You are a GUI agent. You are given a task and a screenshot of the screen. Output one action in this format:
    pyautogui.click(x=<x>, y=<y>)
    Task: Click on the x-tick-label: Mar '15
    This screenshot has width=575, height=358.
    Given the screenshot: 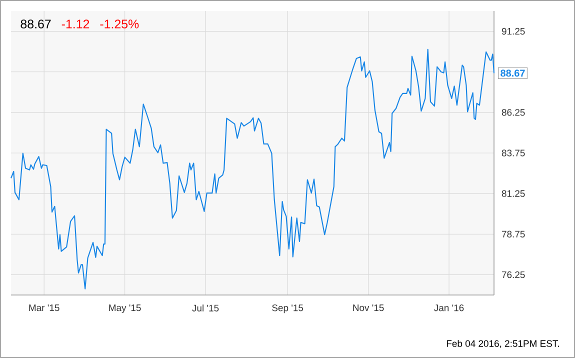 What is the action you would take?
    pyautogui.click(x=44, y=308)
    